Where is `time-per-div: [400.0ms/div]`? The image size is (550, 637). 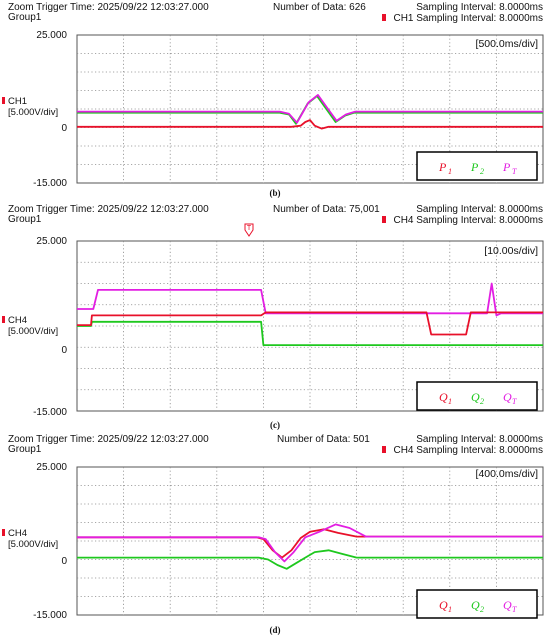 time-per-div: [400.0ms/div] is located at coordinates (507, 474).